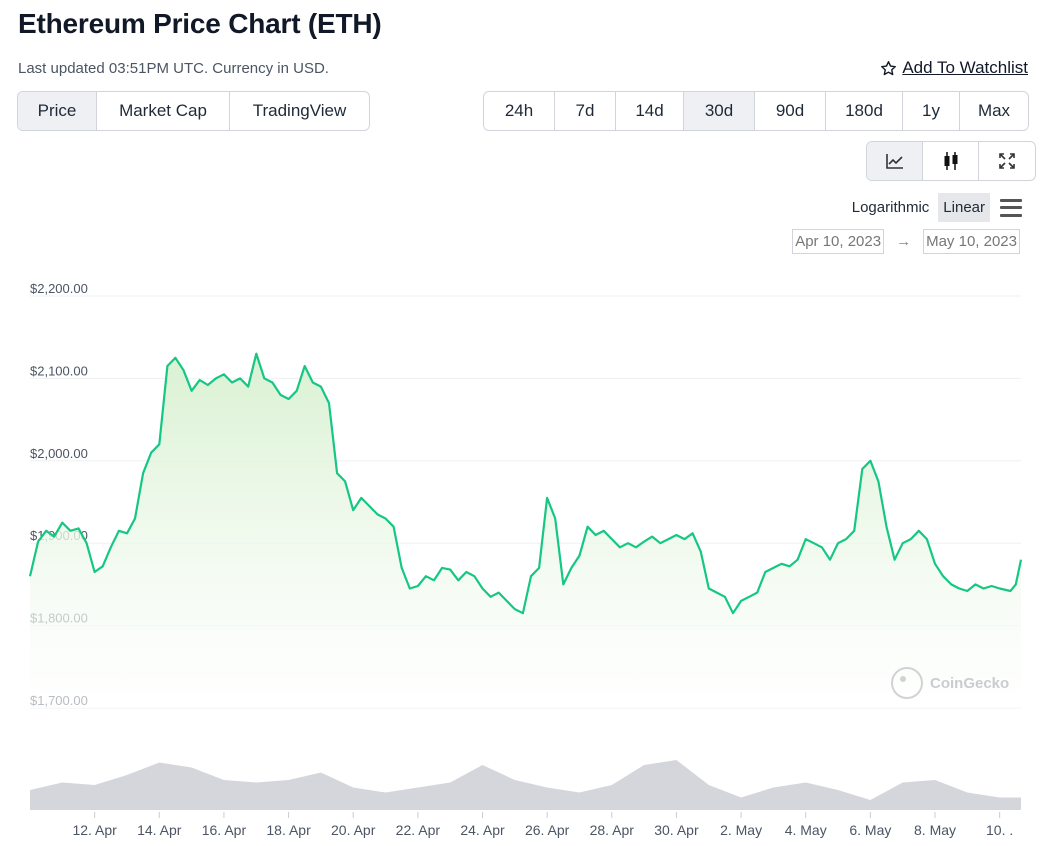 The image size is (1046, 846). I want to click on fullscreen-button, so click(1007, 161).